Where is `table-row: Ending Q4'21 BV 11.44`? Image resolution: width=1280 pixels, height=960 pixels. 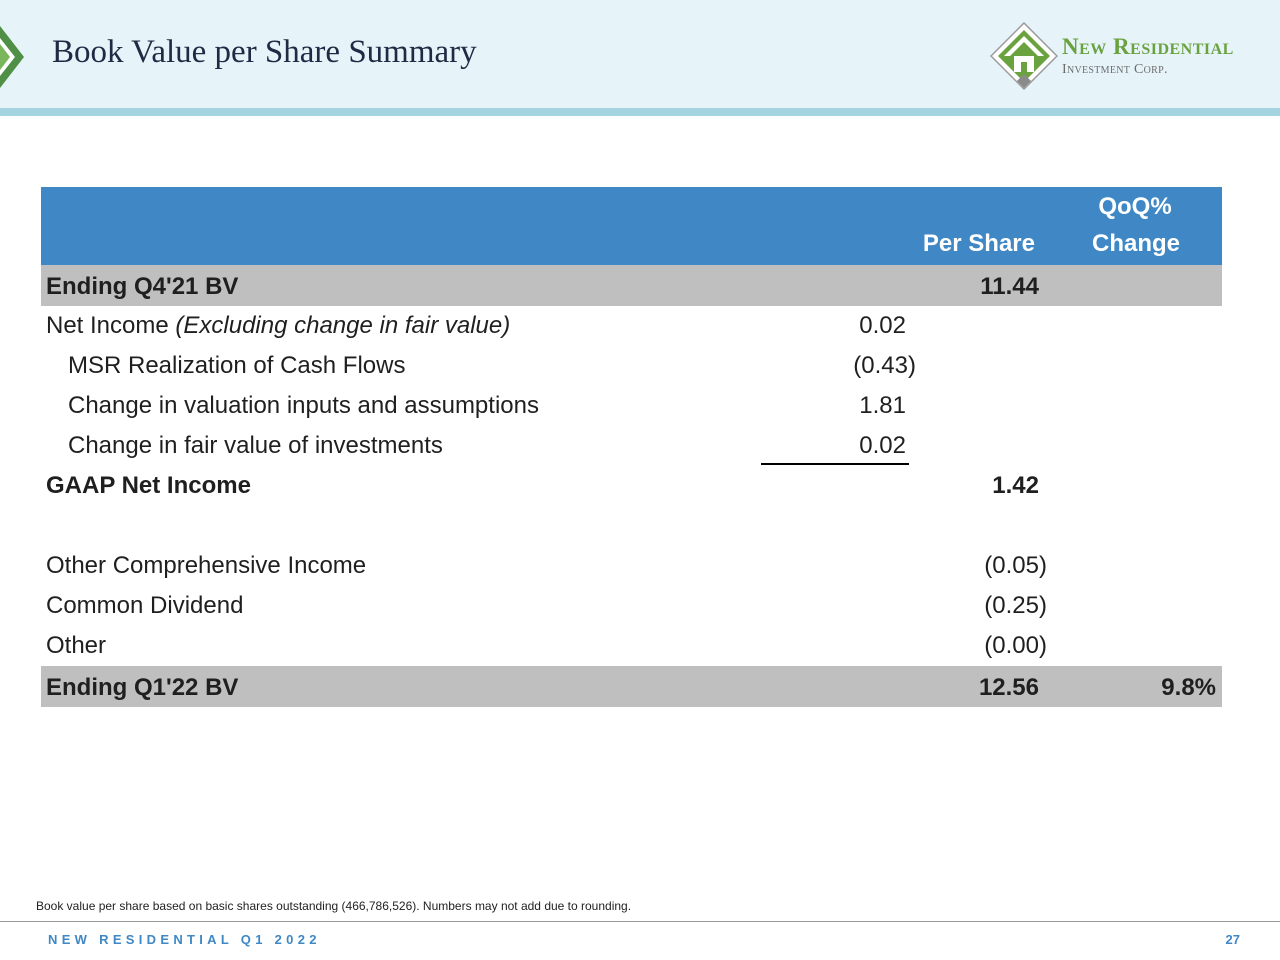 table-row: Ending Q4'21 BV 11.44 is located at coordinates (631, 285).